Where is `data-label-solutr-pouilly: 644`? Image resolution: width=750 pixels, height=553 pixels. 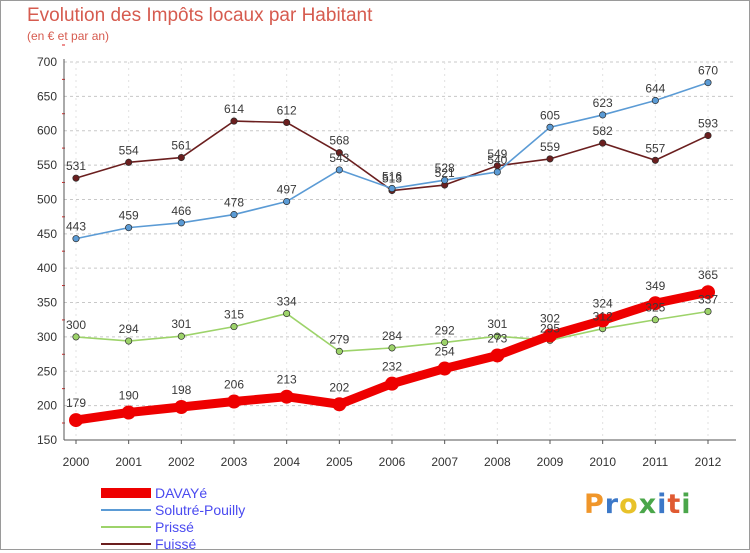 data-label-solutr-pouilly: 644 is located at coordinates (655, 88).